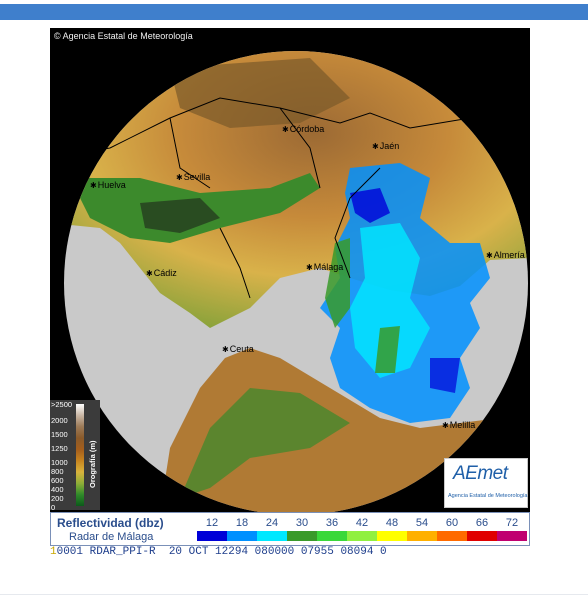  Describe the element at coordinates (272, 523) in the screenshot. I see `scale-value: 24` at that location.